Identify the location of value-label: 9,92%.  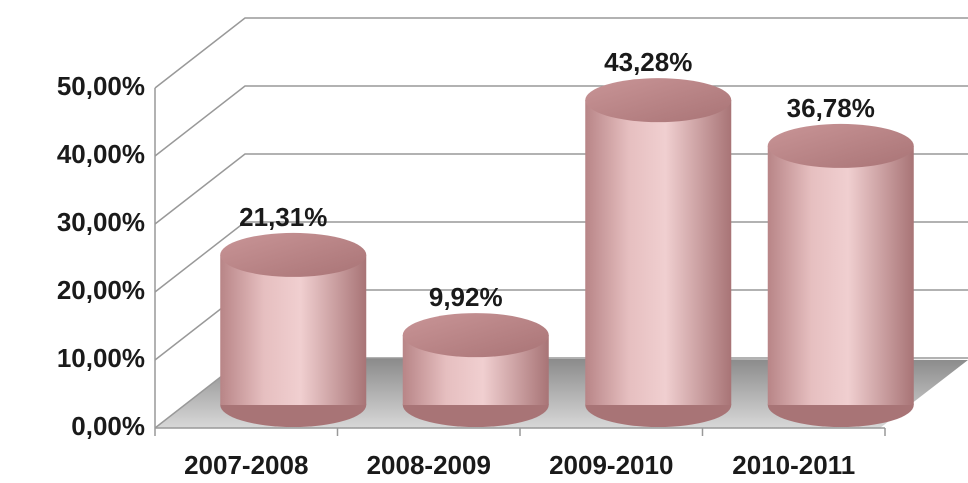
(466, 297).